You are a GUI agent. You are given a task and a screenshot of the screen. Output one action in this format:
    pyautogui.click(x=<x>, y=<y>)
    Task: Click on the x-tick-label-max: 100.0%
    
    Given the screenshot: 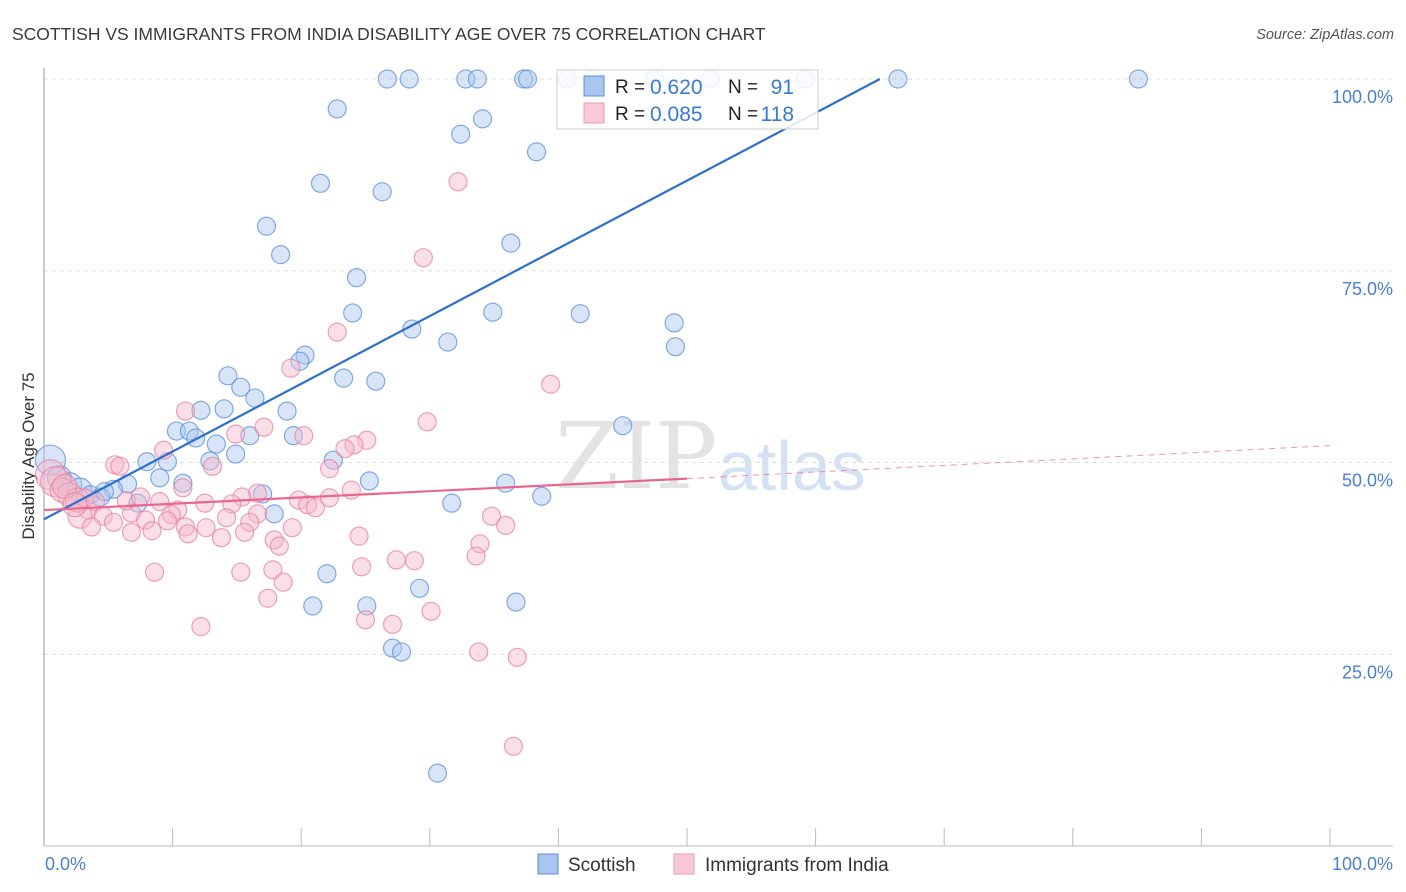 What is the action you would take?
    pyautogui.click(x=1362, y=864)
    